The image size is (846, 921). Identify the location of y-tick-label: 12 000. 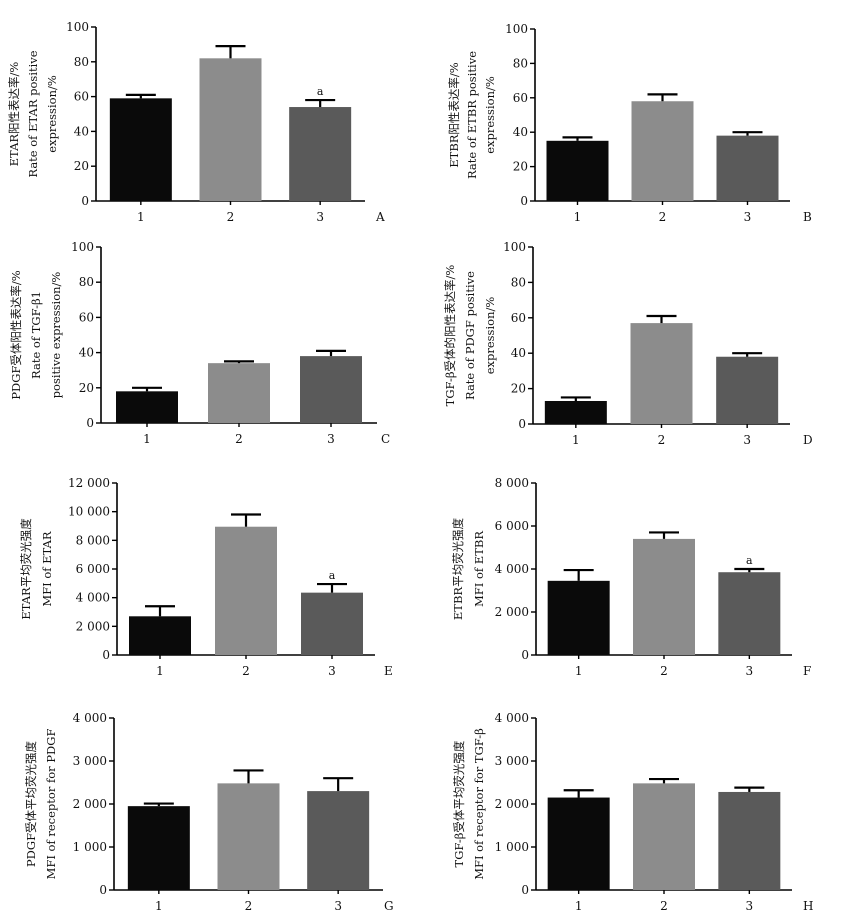
(89, 483).